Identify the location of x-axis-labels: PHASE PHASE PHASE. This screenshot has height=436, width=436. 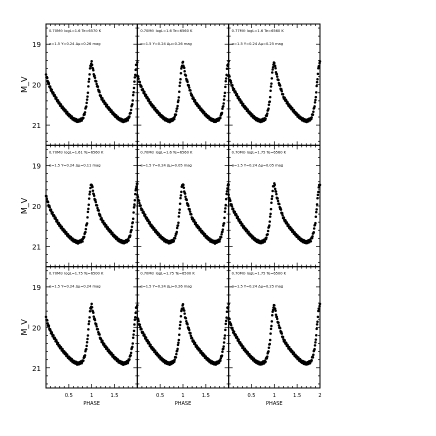
(182, 404).